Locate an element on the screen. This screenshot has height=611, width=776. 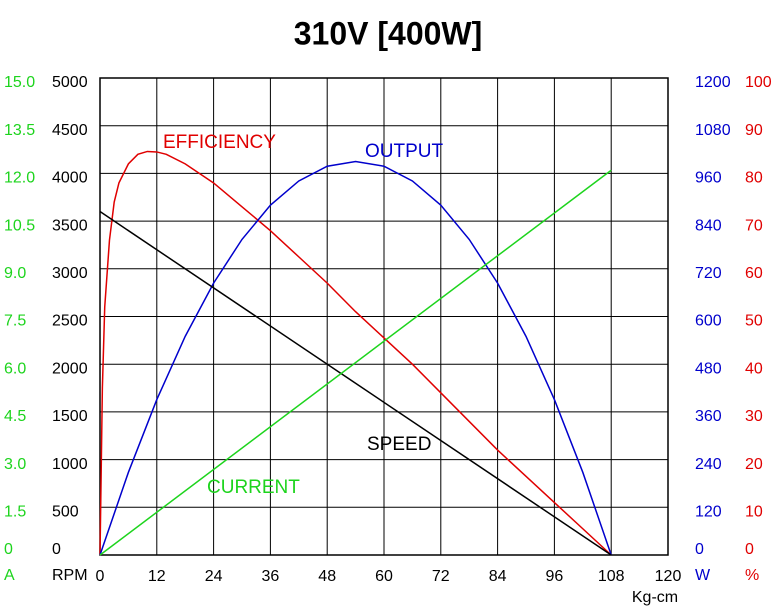
chart-title: 310V [400W] is located at coordinates (388, 33).